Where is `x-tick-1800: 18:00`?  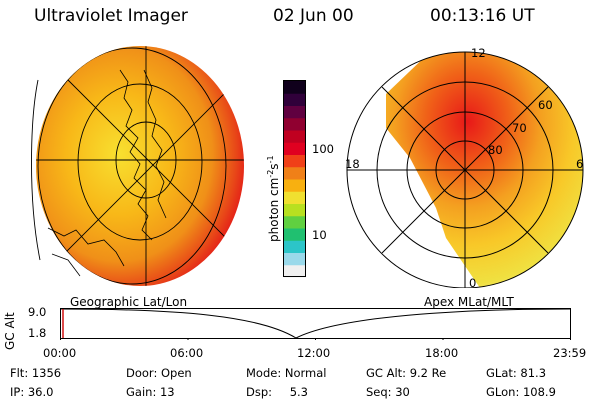
x-tick-1800: 18:00 is located at coordinates (442, 353).